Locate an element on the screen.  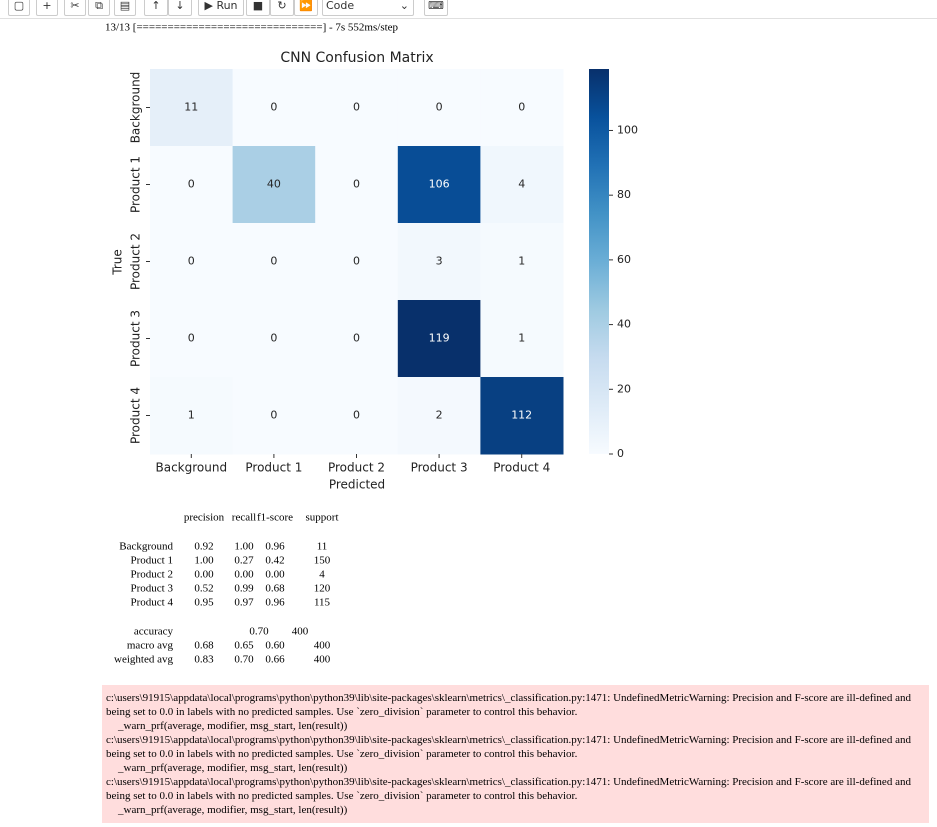
cell-label: 2 is located at coordinates (439, 415).